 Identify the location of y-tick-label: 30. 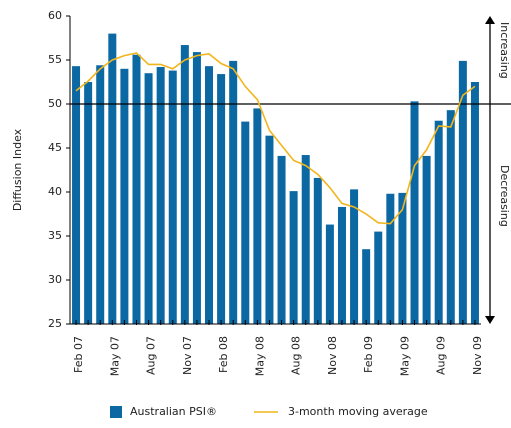
(55, 279).